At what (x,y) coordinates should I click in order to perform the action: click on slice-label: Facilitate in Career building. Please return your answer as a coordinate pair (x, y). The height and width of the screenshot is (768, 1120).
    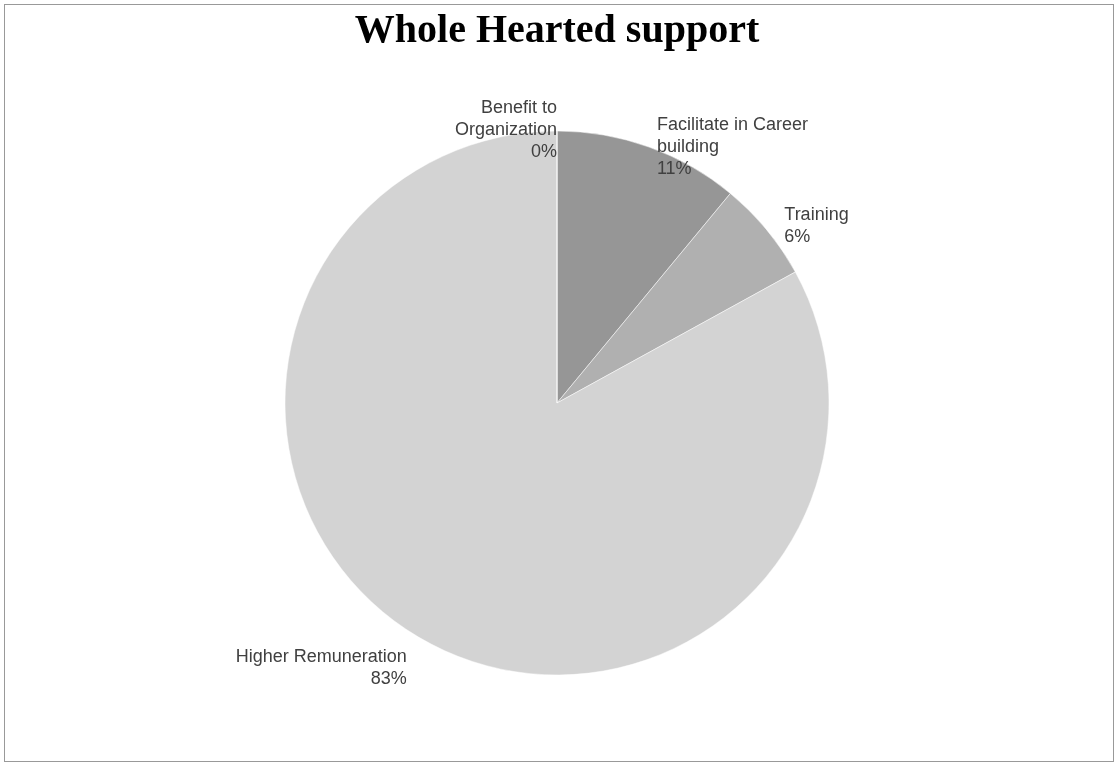
    Looking at the image, I should click on (732, 135).